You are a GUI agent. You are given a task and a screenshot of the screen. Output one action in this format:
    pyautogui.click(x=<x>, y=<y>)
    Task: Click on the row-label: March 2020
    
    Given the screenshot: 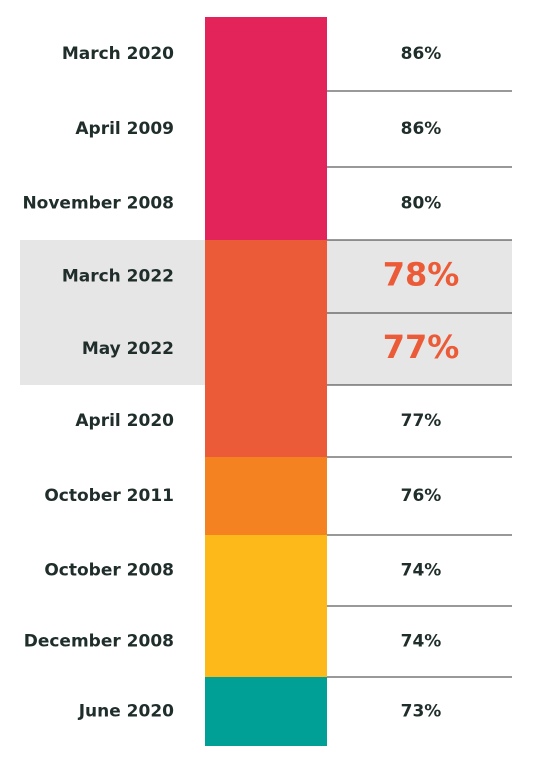 What is the action you would take?
    pyautogui.click(x=118, y=54)
    